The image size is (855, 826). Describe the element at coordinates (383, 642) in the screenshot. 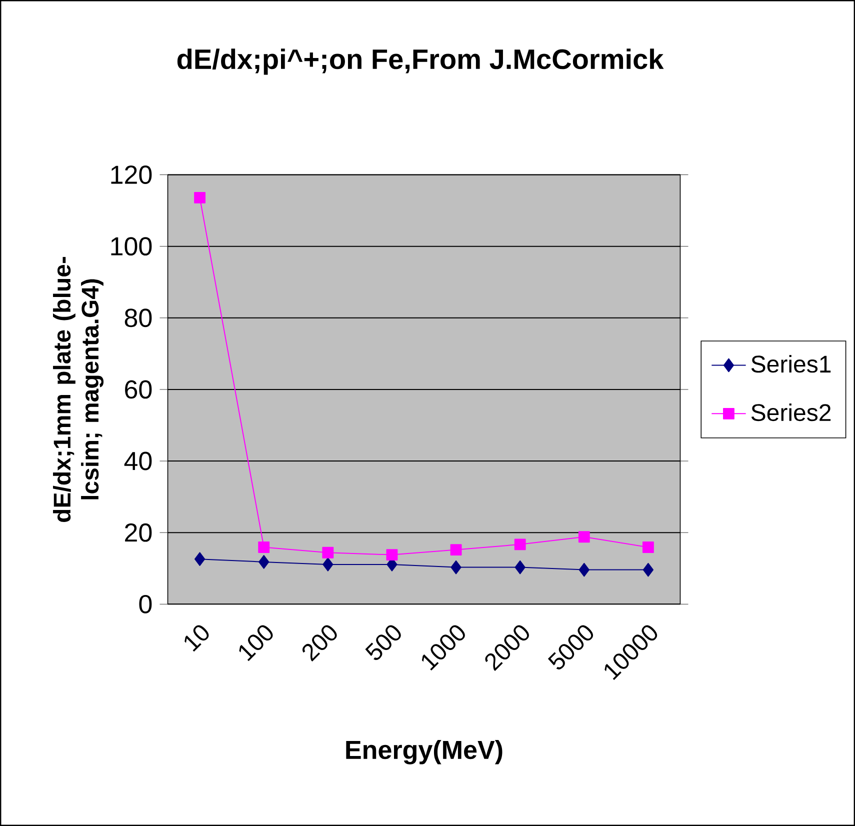

I see `x-tick-label: 500` at that location.